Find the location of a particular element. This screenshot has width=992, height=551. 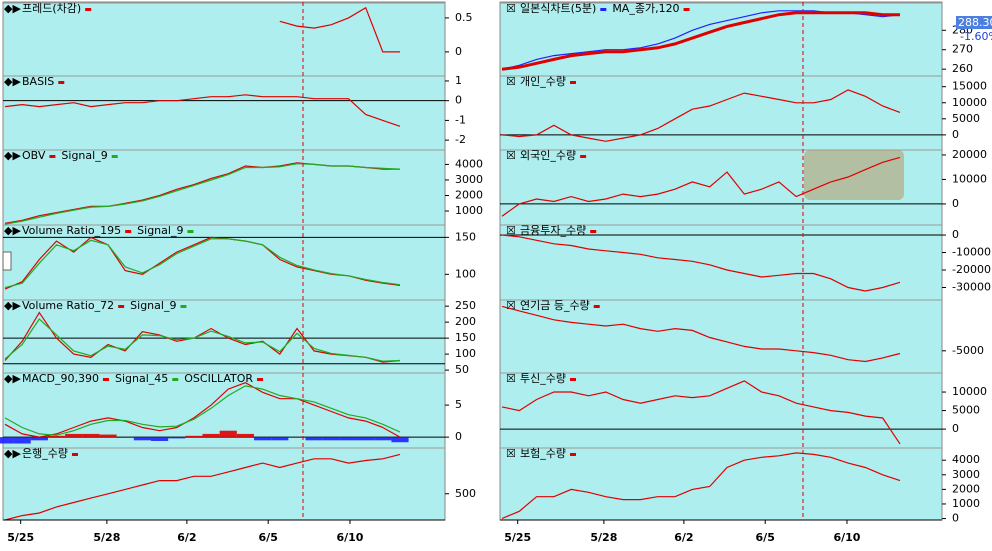

legend-label: Volume Ratio_72 is located at coordinates (68, 305).